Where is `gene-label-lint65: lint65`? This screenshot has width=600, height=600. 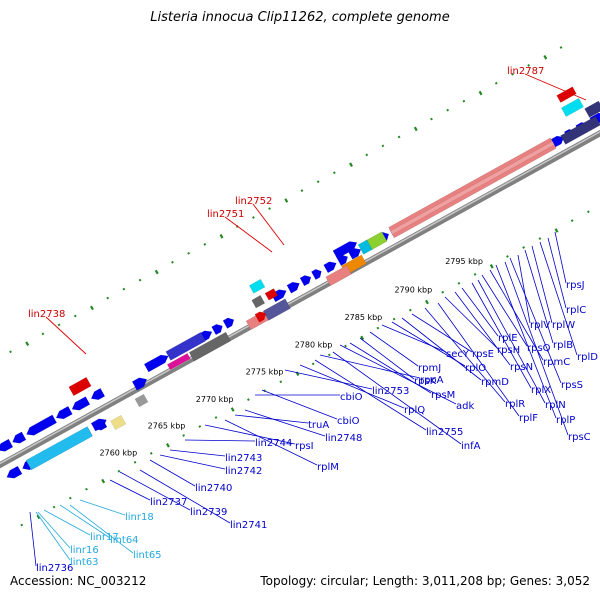 gene-label-lint65: lint65 is located at coordinates (147, 555).